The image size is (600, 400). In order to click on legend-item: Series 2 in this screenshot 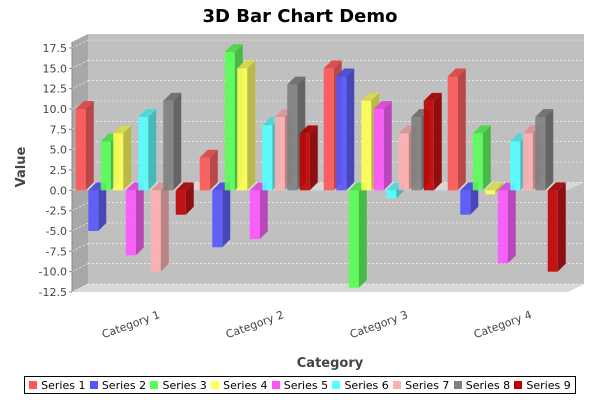, I will do `click(118, 385)`.